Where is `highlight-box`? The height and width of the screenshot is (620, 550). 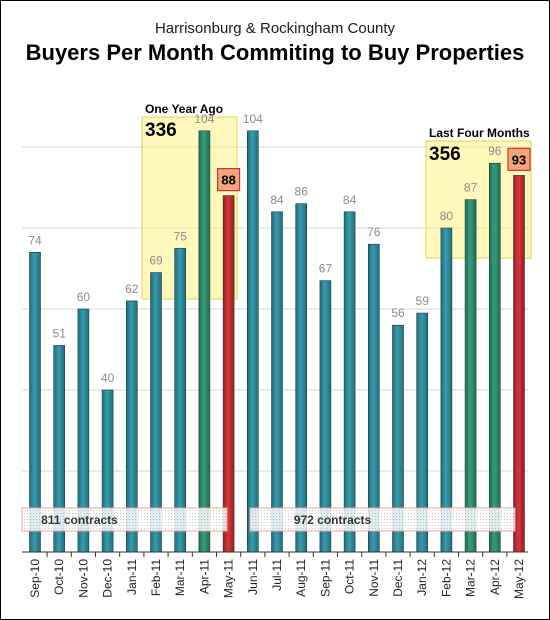 highlight-box is located at coordinates (189, 208).